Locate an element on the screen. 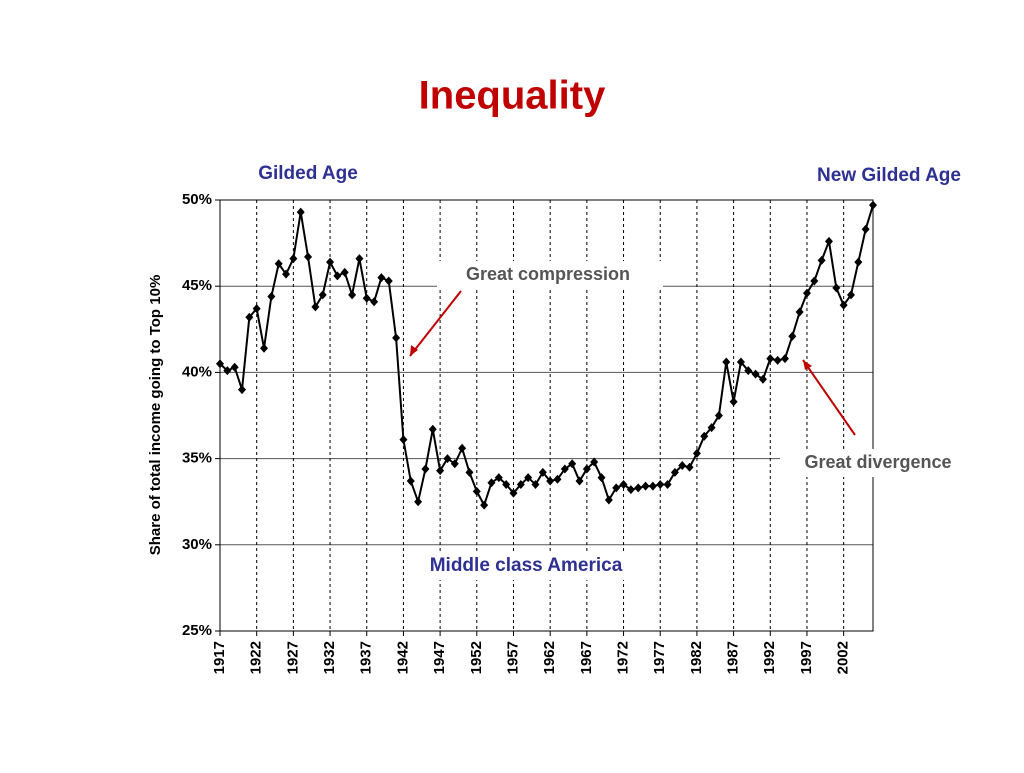 This screenshot has width=1024, height=773. x-tick-label: 1982 is located at coordinates (696, 657).